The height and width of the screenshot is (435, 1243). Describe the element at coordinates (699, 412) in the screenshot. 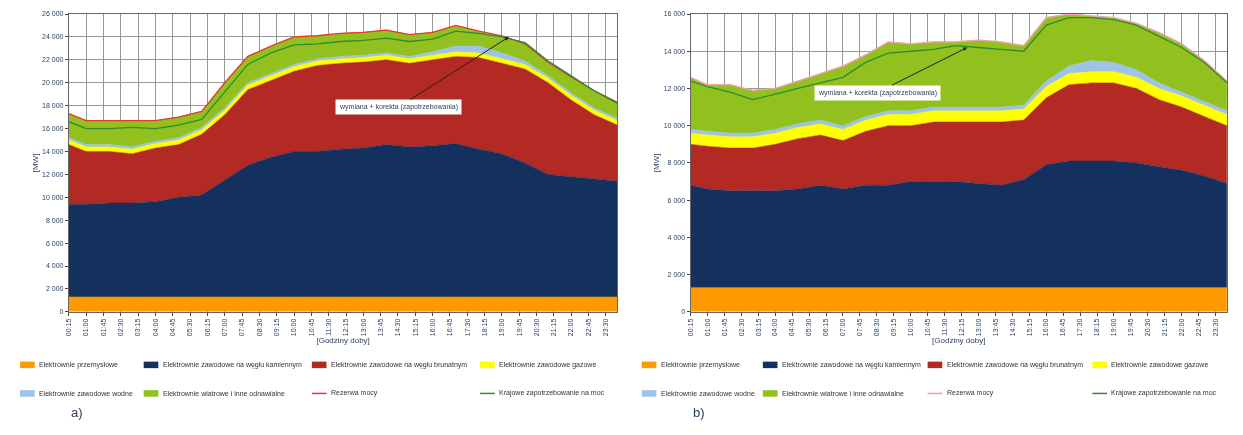

I see `text: b)` at that location.